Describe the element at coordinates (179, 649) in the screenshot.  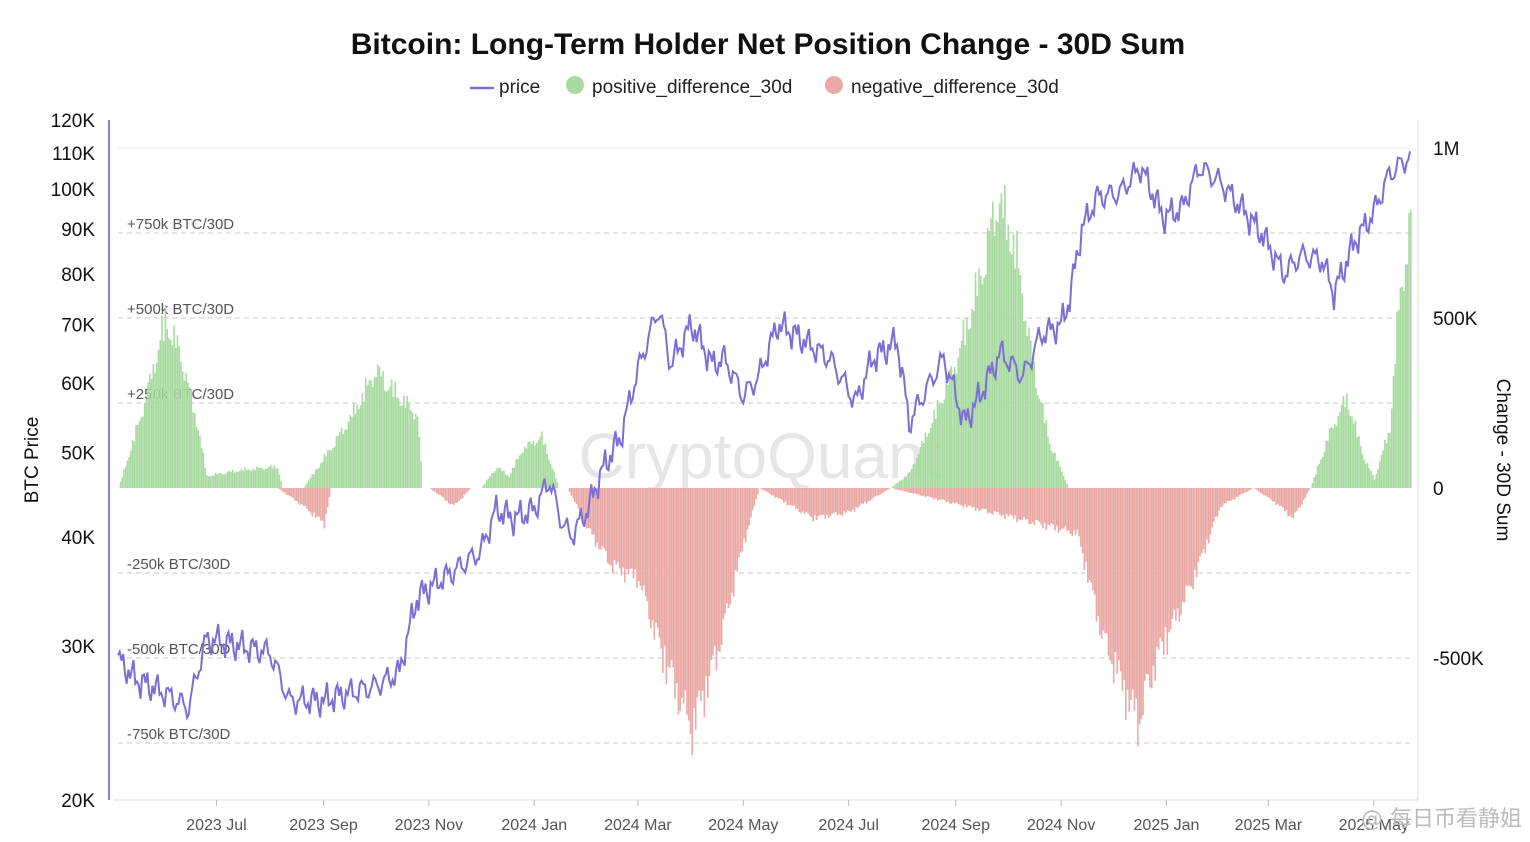
I see `reference-label: -500k BTC/30D` at that location.